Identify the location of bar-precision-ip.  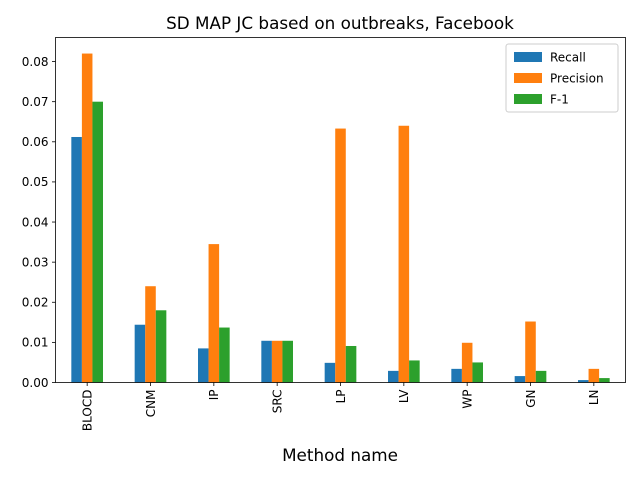
(214, 313).